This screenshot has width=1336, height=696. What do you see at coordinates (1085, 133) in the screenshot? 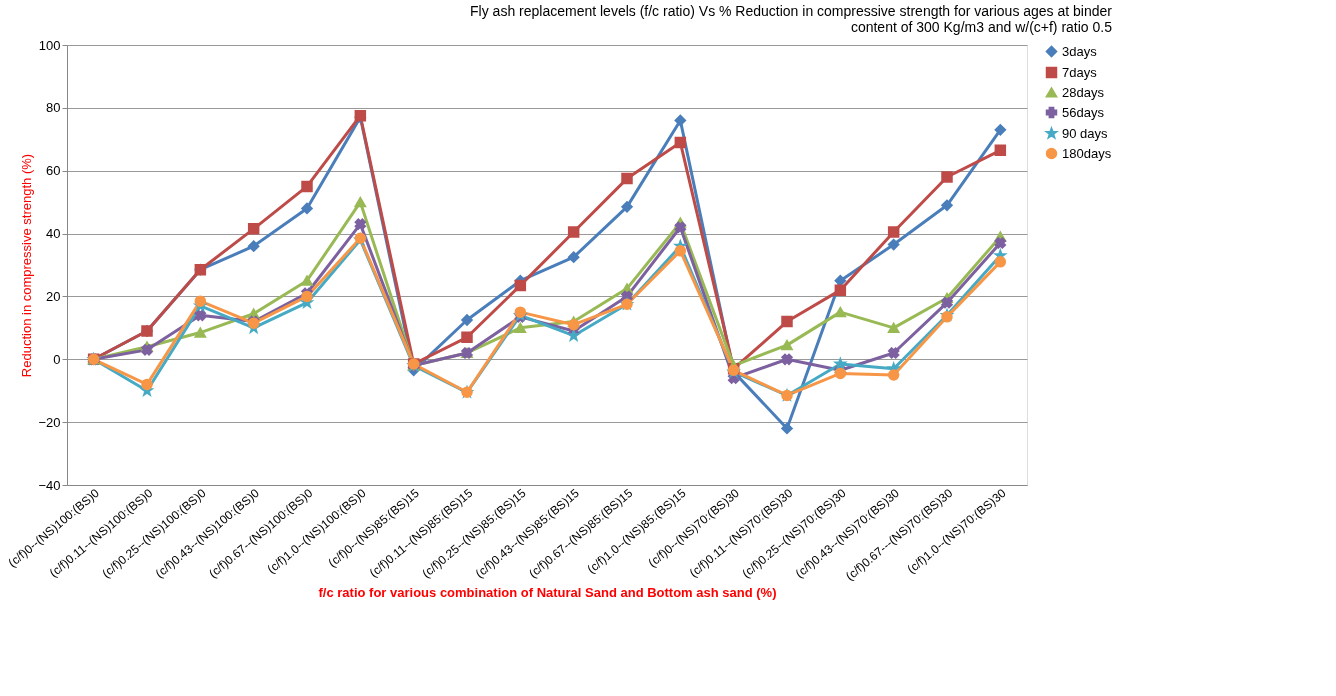
I see `legend-label: 90 days` at bounding box center [1085, 133].